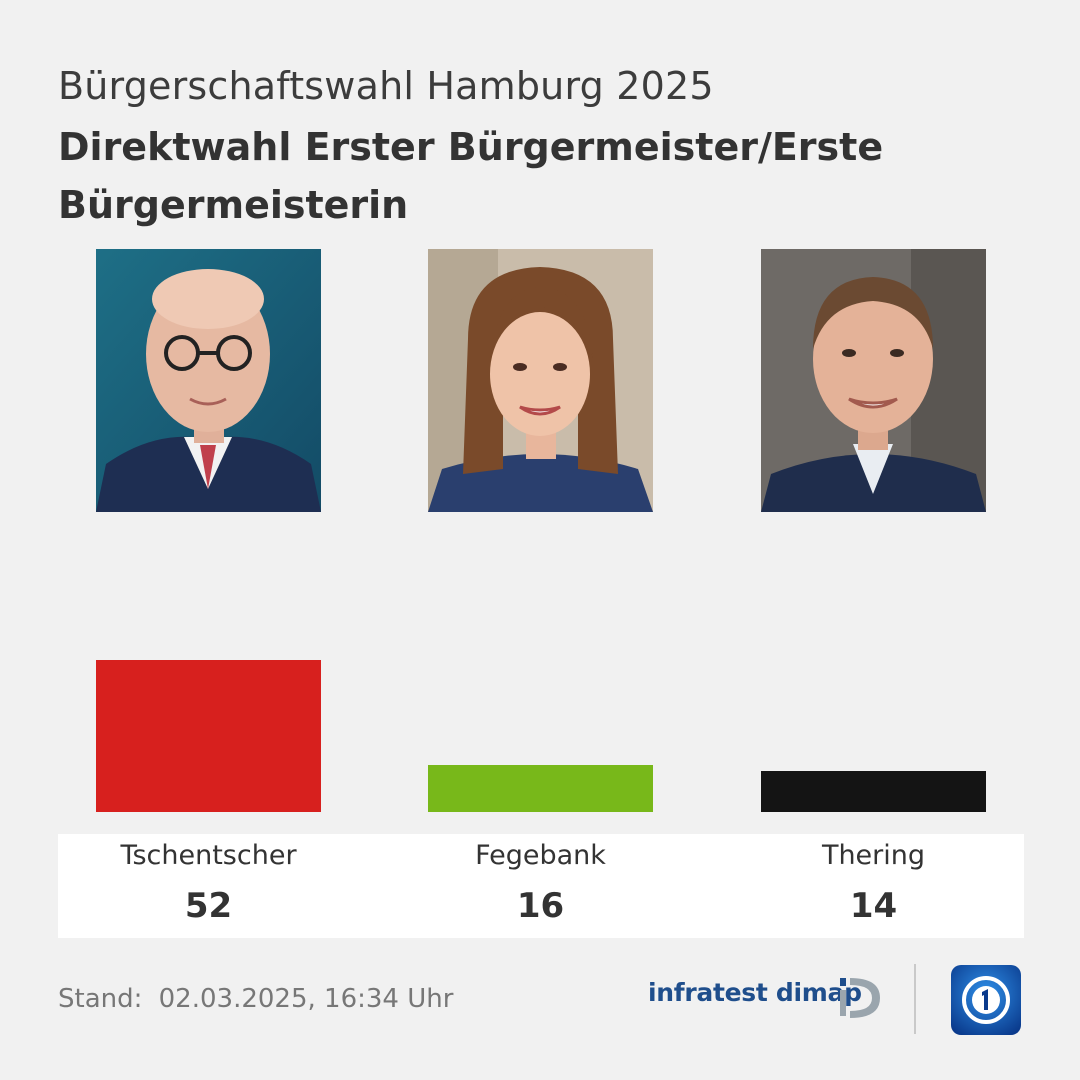 This screenshot has height=1080, width=1080. Describe the element at coordinates (208, 735) in the screenshot. I see `bar-tschentscher` at that location.